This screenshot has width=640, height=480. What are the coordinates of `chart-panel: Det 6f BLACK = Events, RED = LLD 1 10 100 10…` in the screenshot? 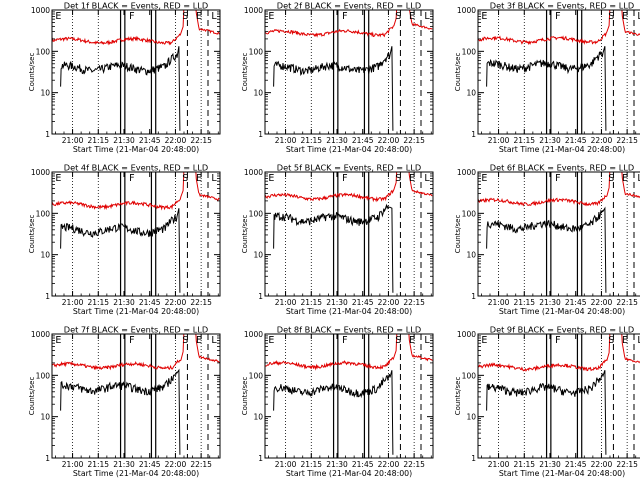 It's located at (547, 239).